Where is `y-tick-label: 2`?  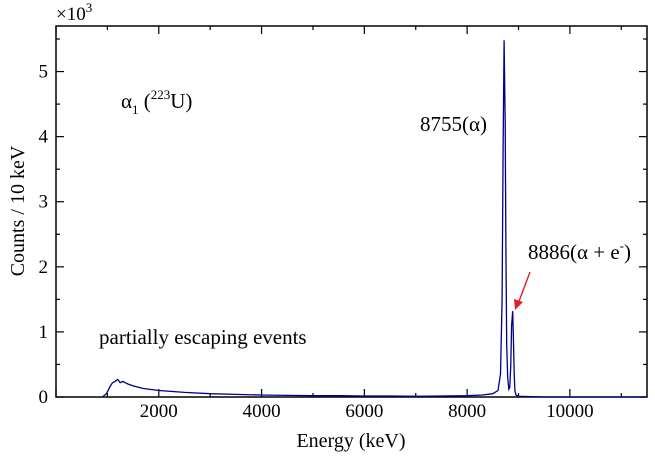 y-tick-label: 2 is located at coordinates (44, 267).